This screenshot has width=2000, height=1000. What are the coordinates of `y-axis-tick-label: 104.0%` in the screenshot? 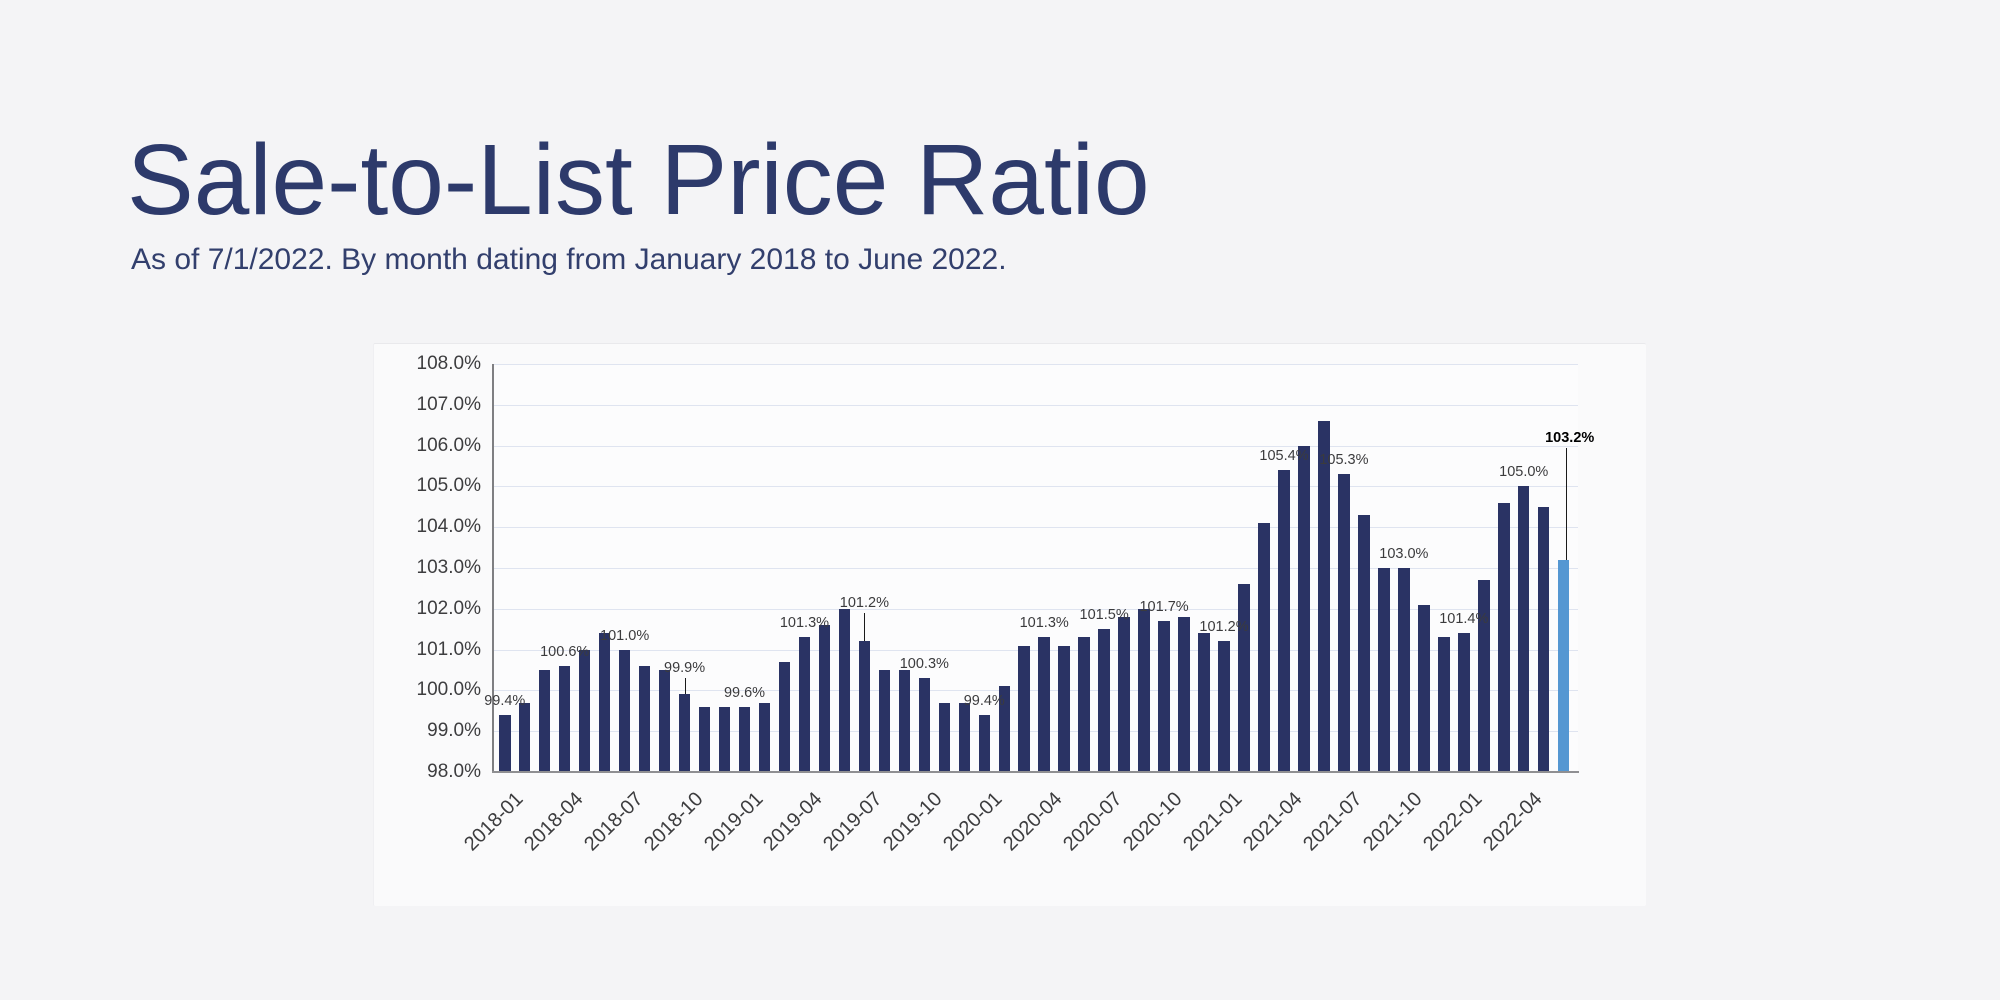 It's located at (448, 527).